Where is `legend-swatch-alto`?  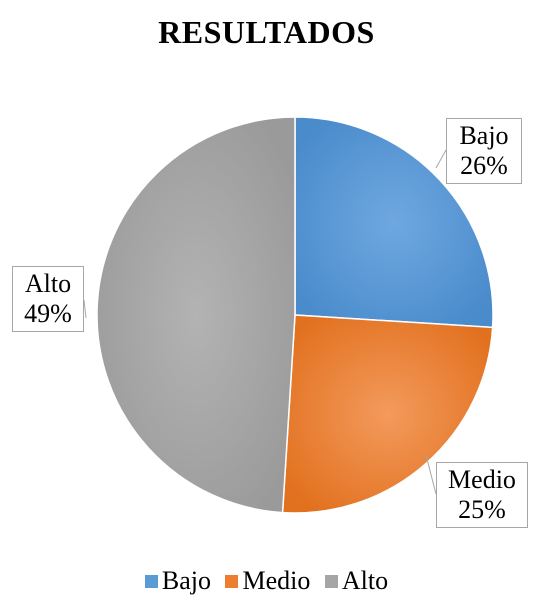 legend-swatch-alto is located at coordinates (331, 581).